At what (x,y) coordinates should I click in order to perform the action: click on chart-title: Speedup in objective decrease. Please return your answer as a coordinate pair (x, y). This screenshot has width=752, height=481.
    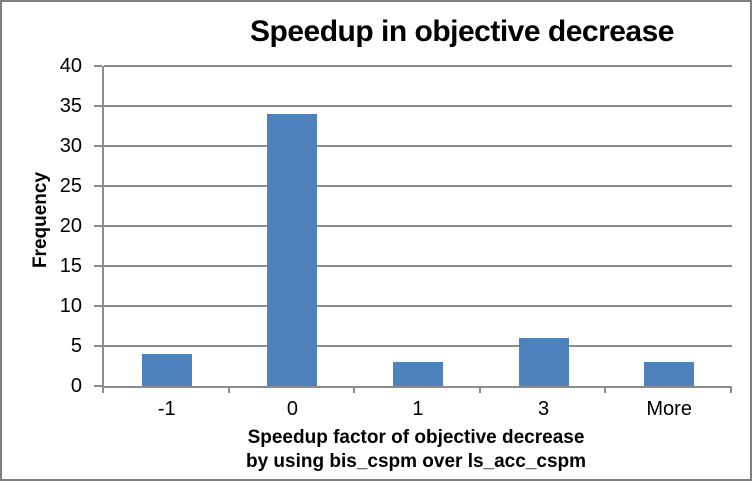
    Looking at the image, I should click on (462, 31).